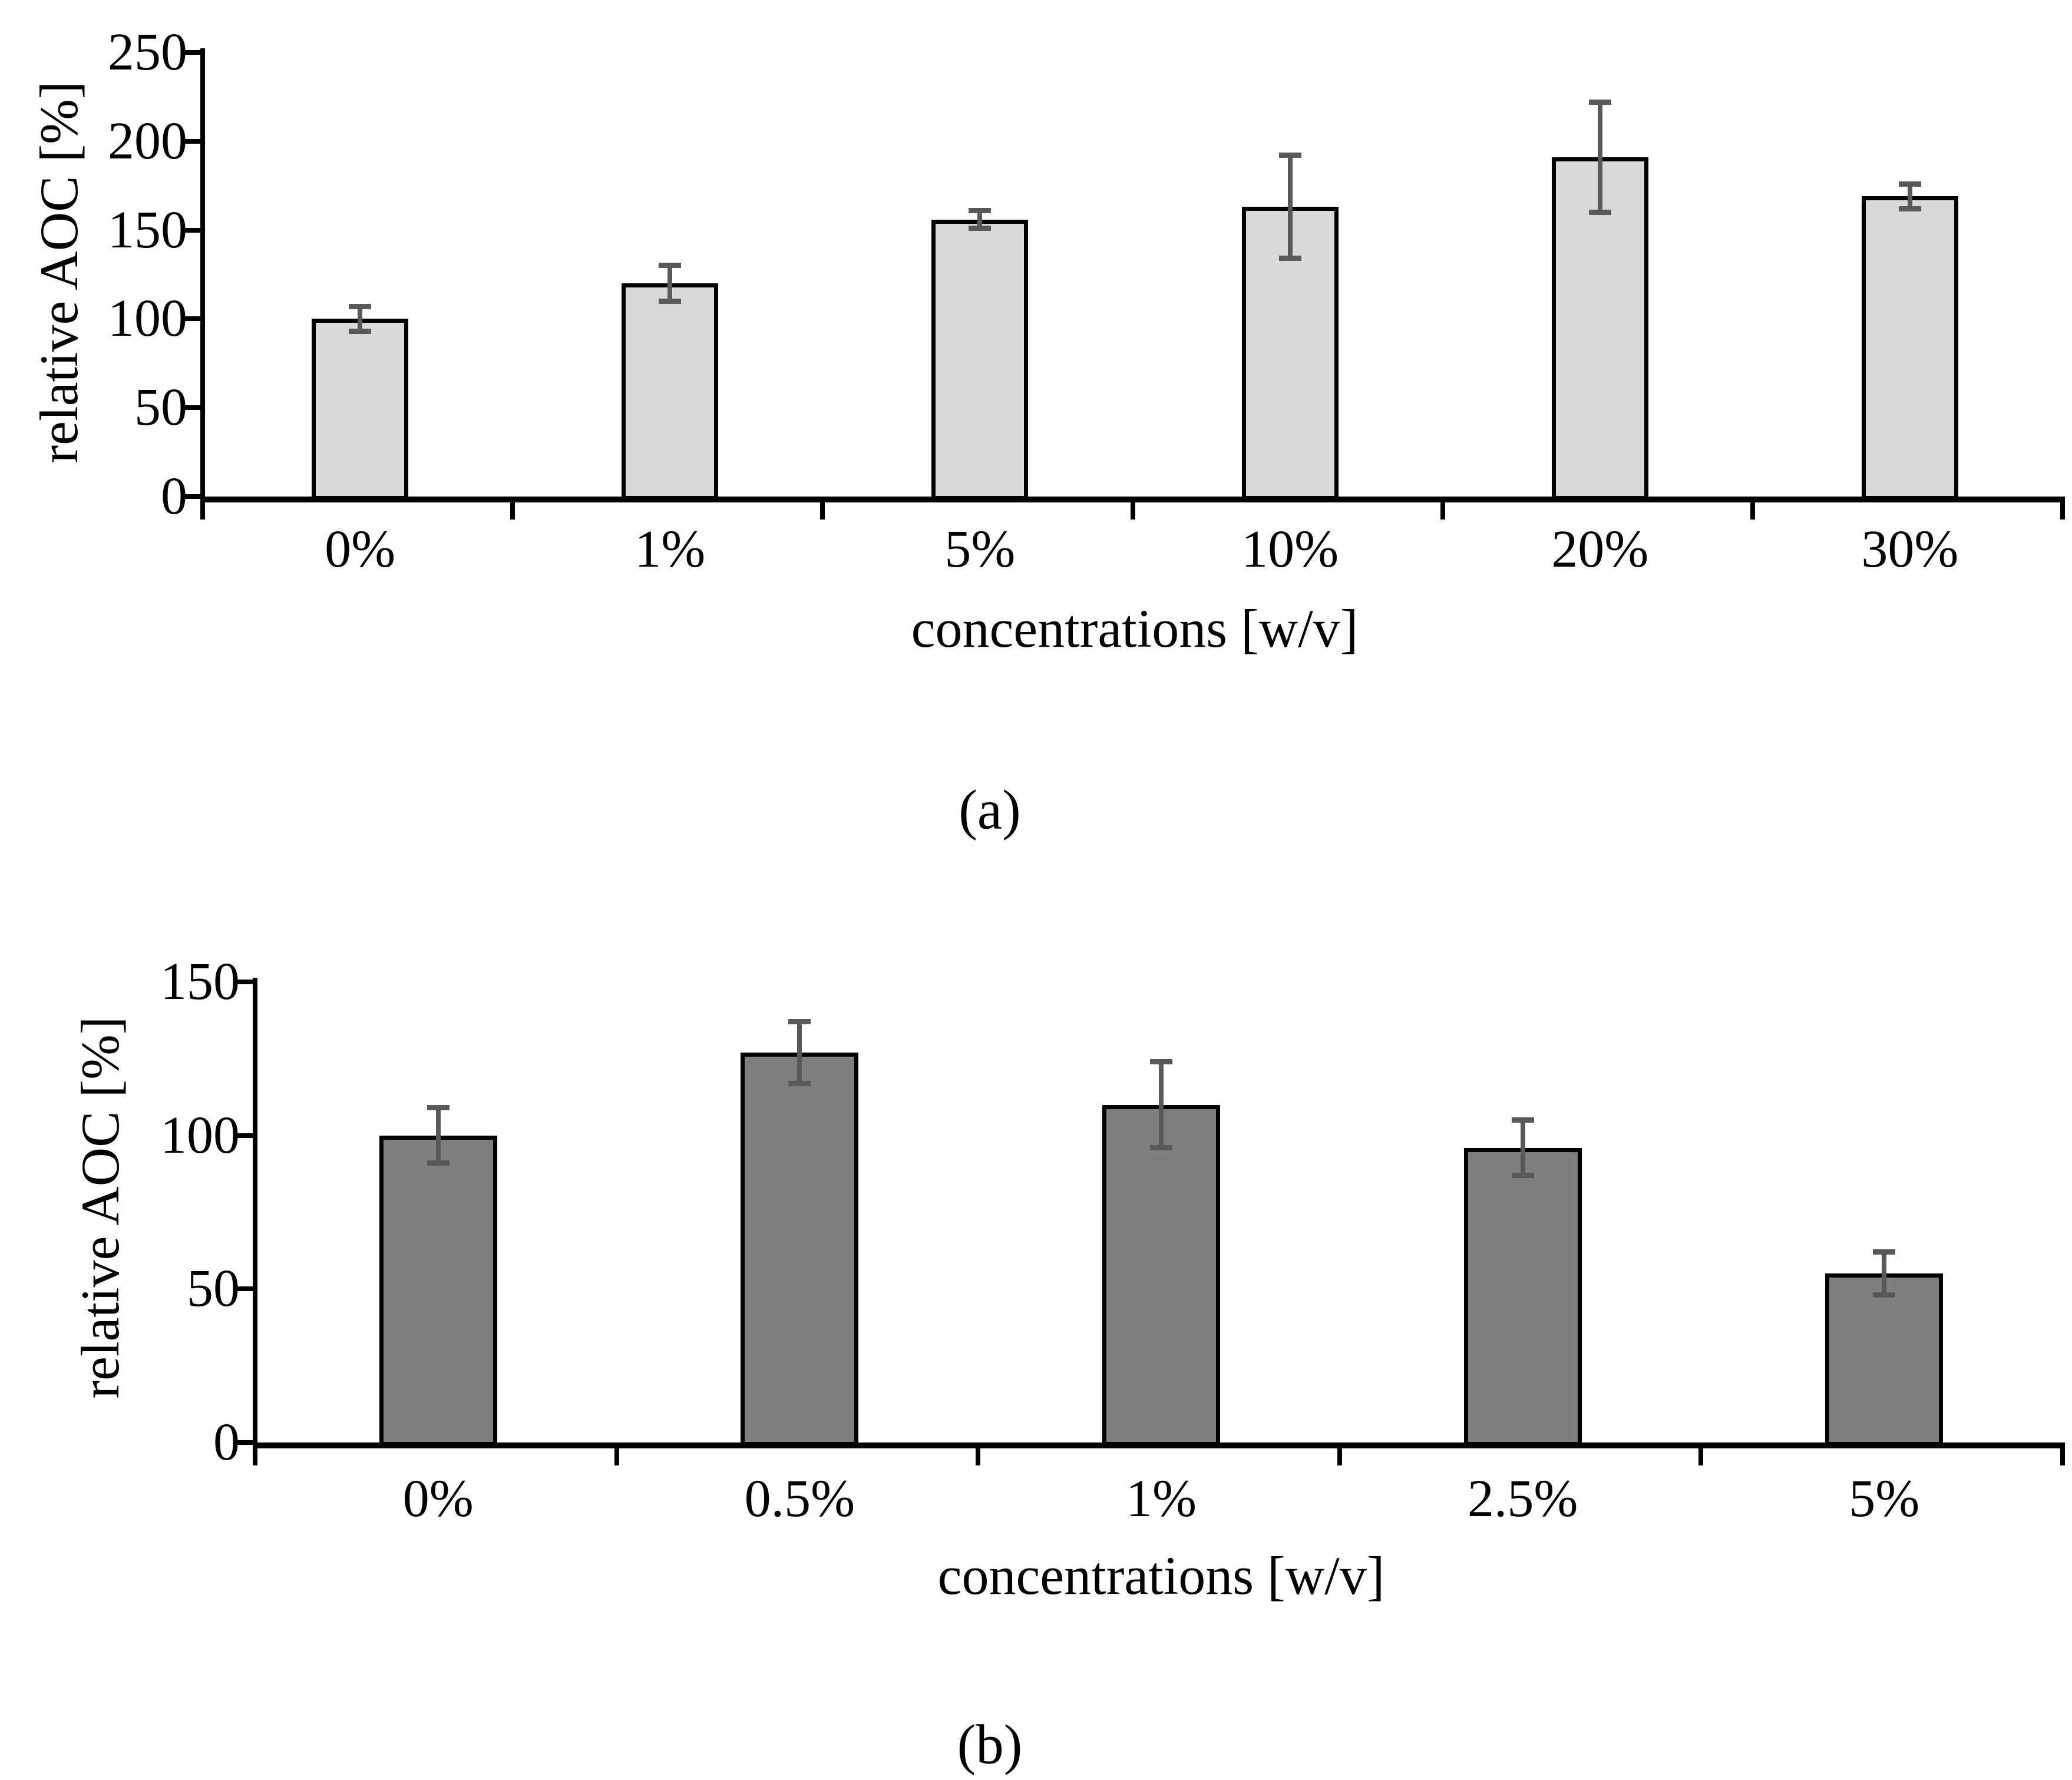 The height and width of the screenshot is (1780, 2072). I want to click on x-category-label: 10%, so click(1290, 549).